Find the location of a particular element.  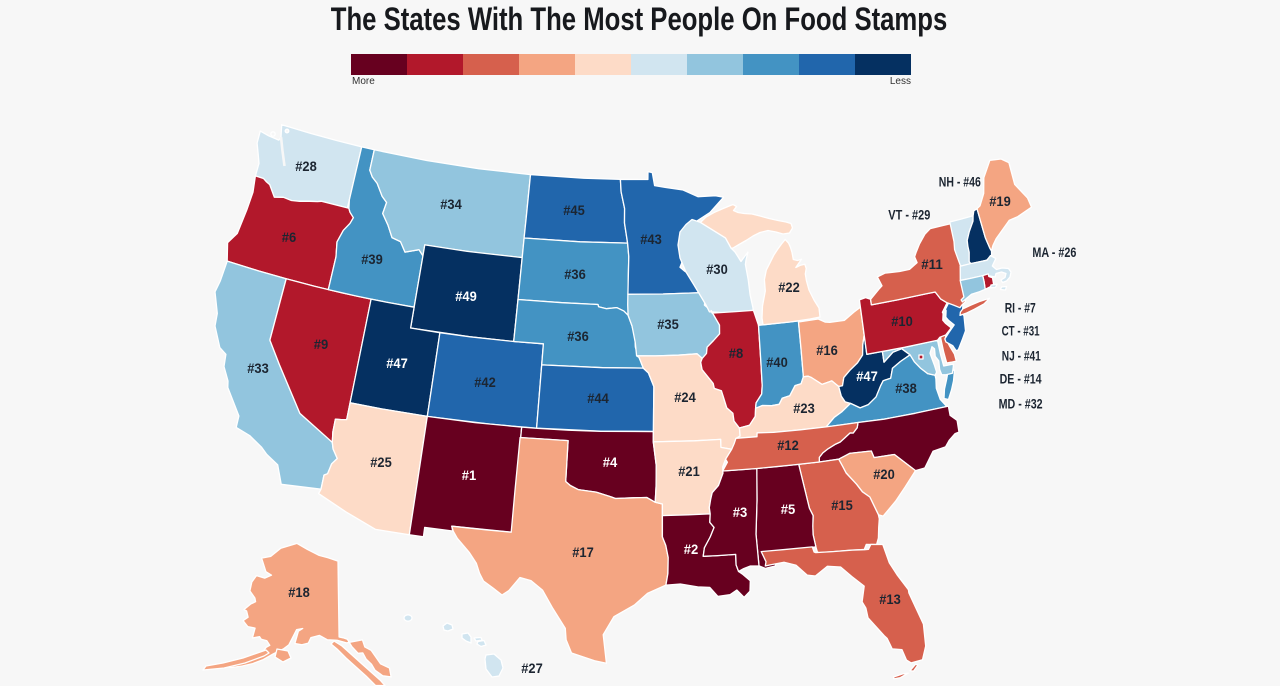

svg-text: #12 is located at coordinates (788, 445).